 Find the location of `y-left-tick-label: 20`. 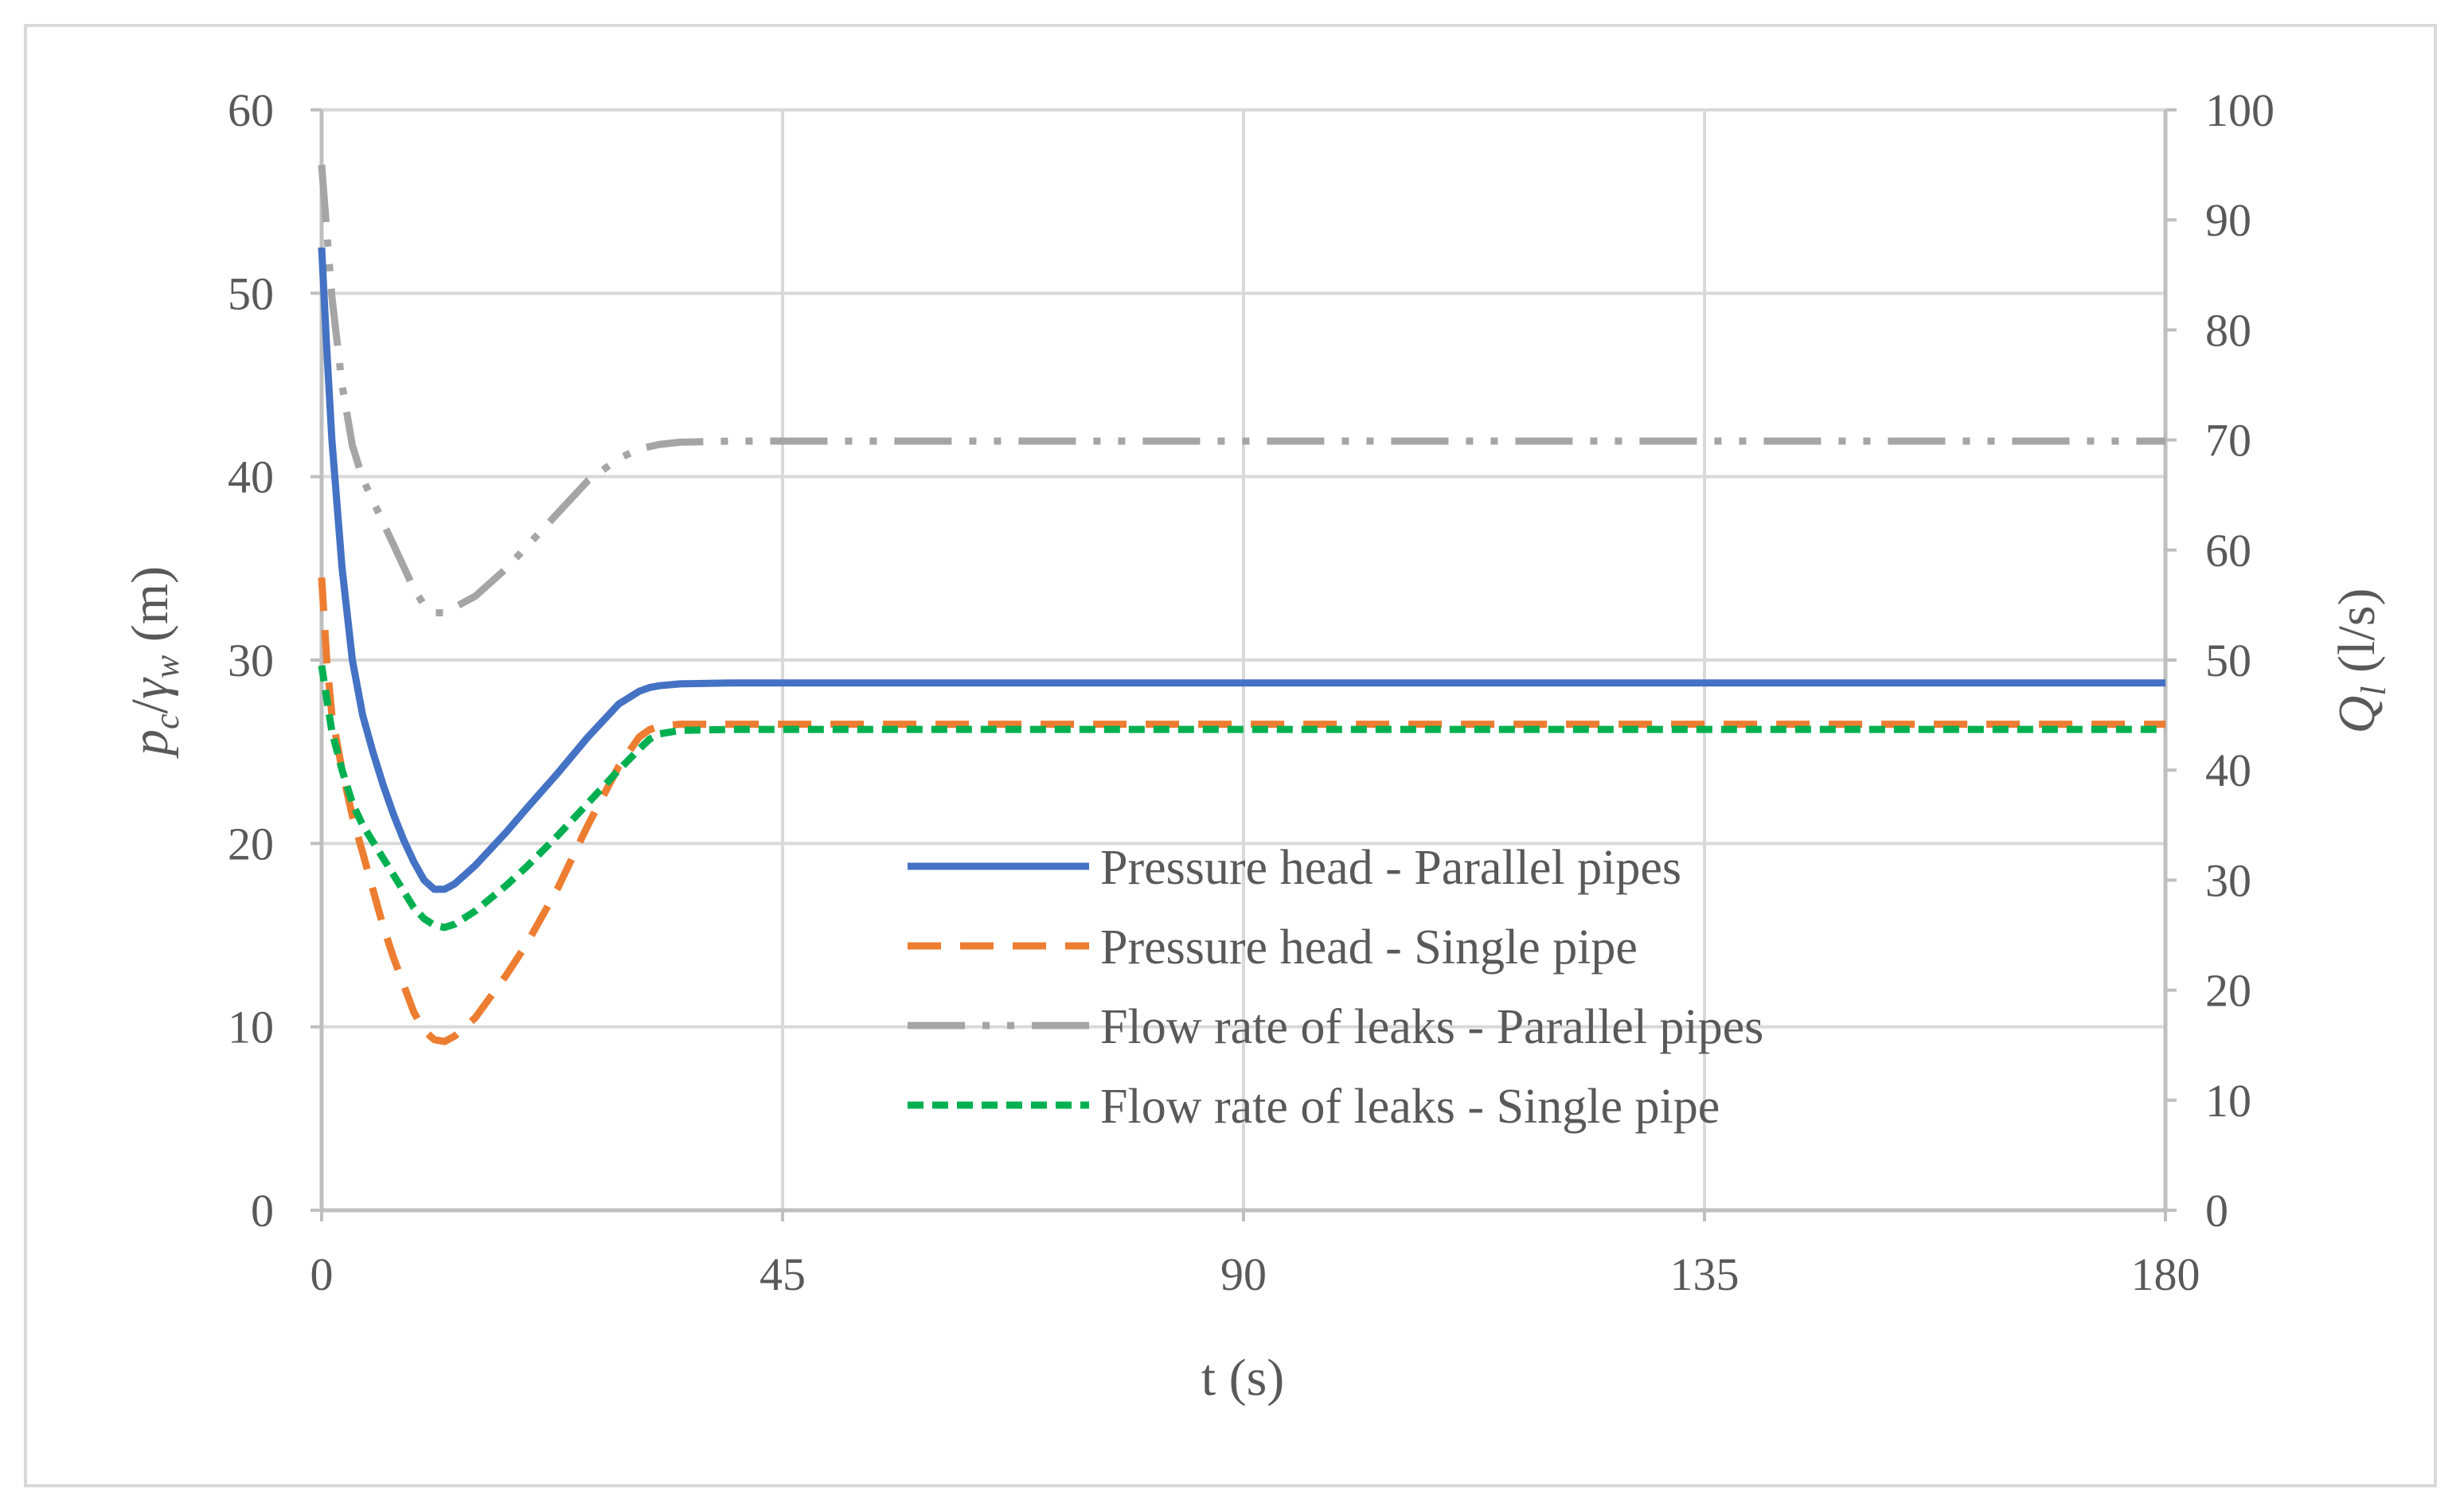

y-left-tick-label: 20 is located at coordinates (251, 843).